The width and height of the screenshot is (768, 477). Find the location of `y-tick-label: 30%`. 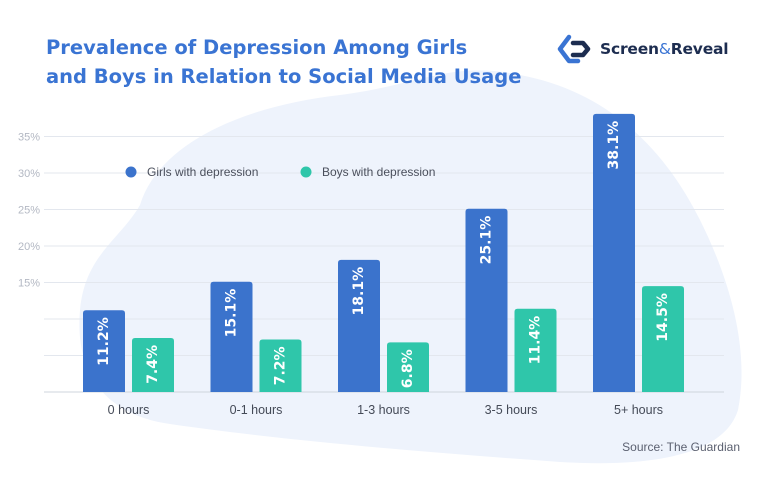

y-tick-label: 30% is located at coordinates (29, 174).